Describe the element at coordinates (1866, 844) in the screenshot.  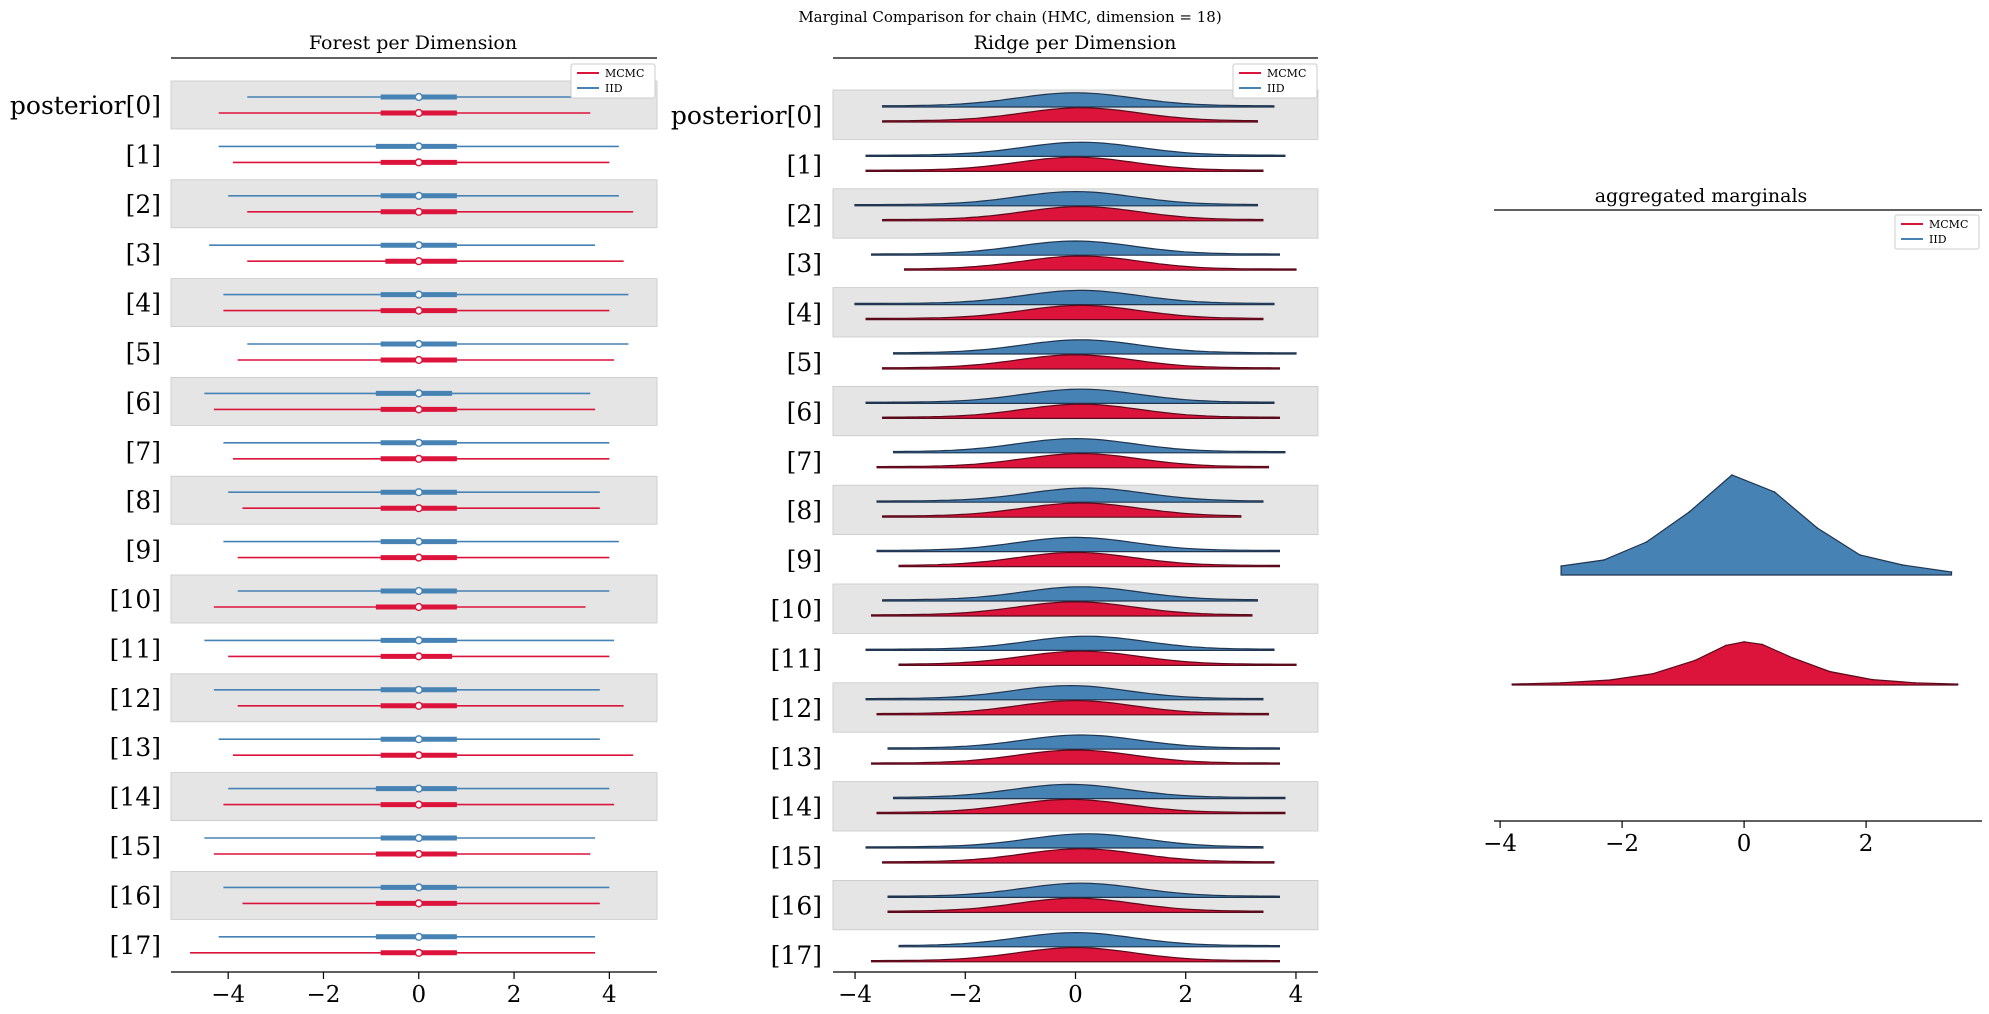
I see `aggregated-xtick-label: 2` at that location.